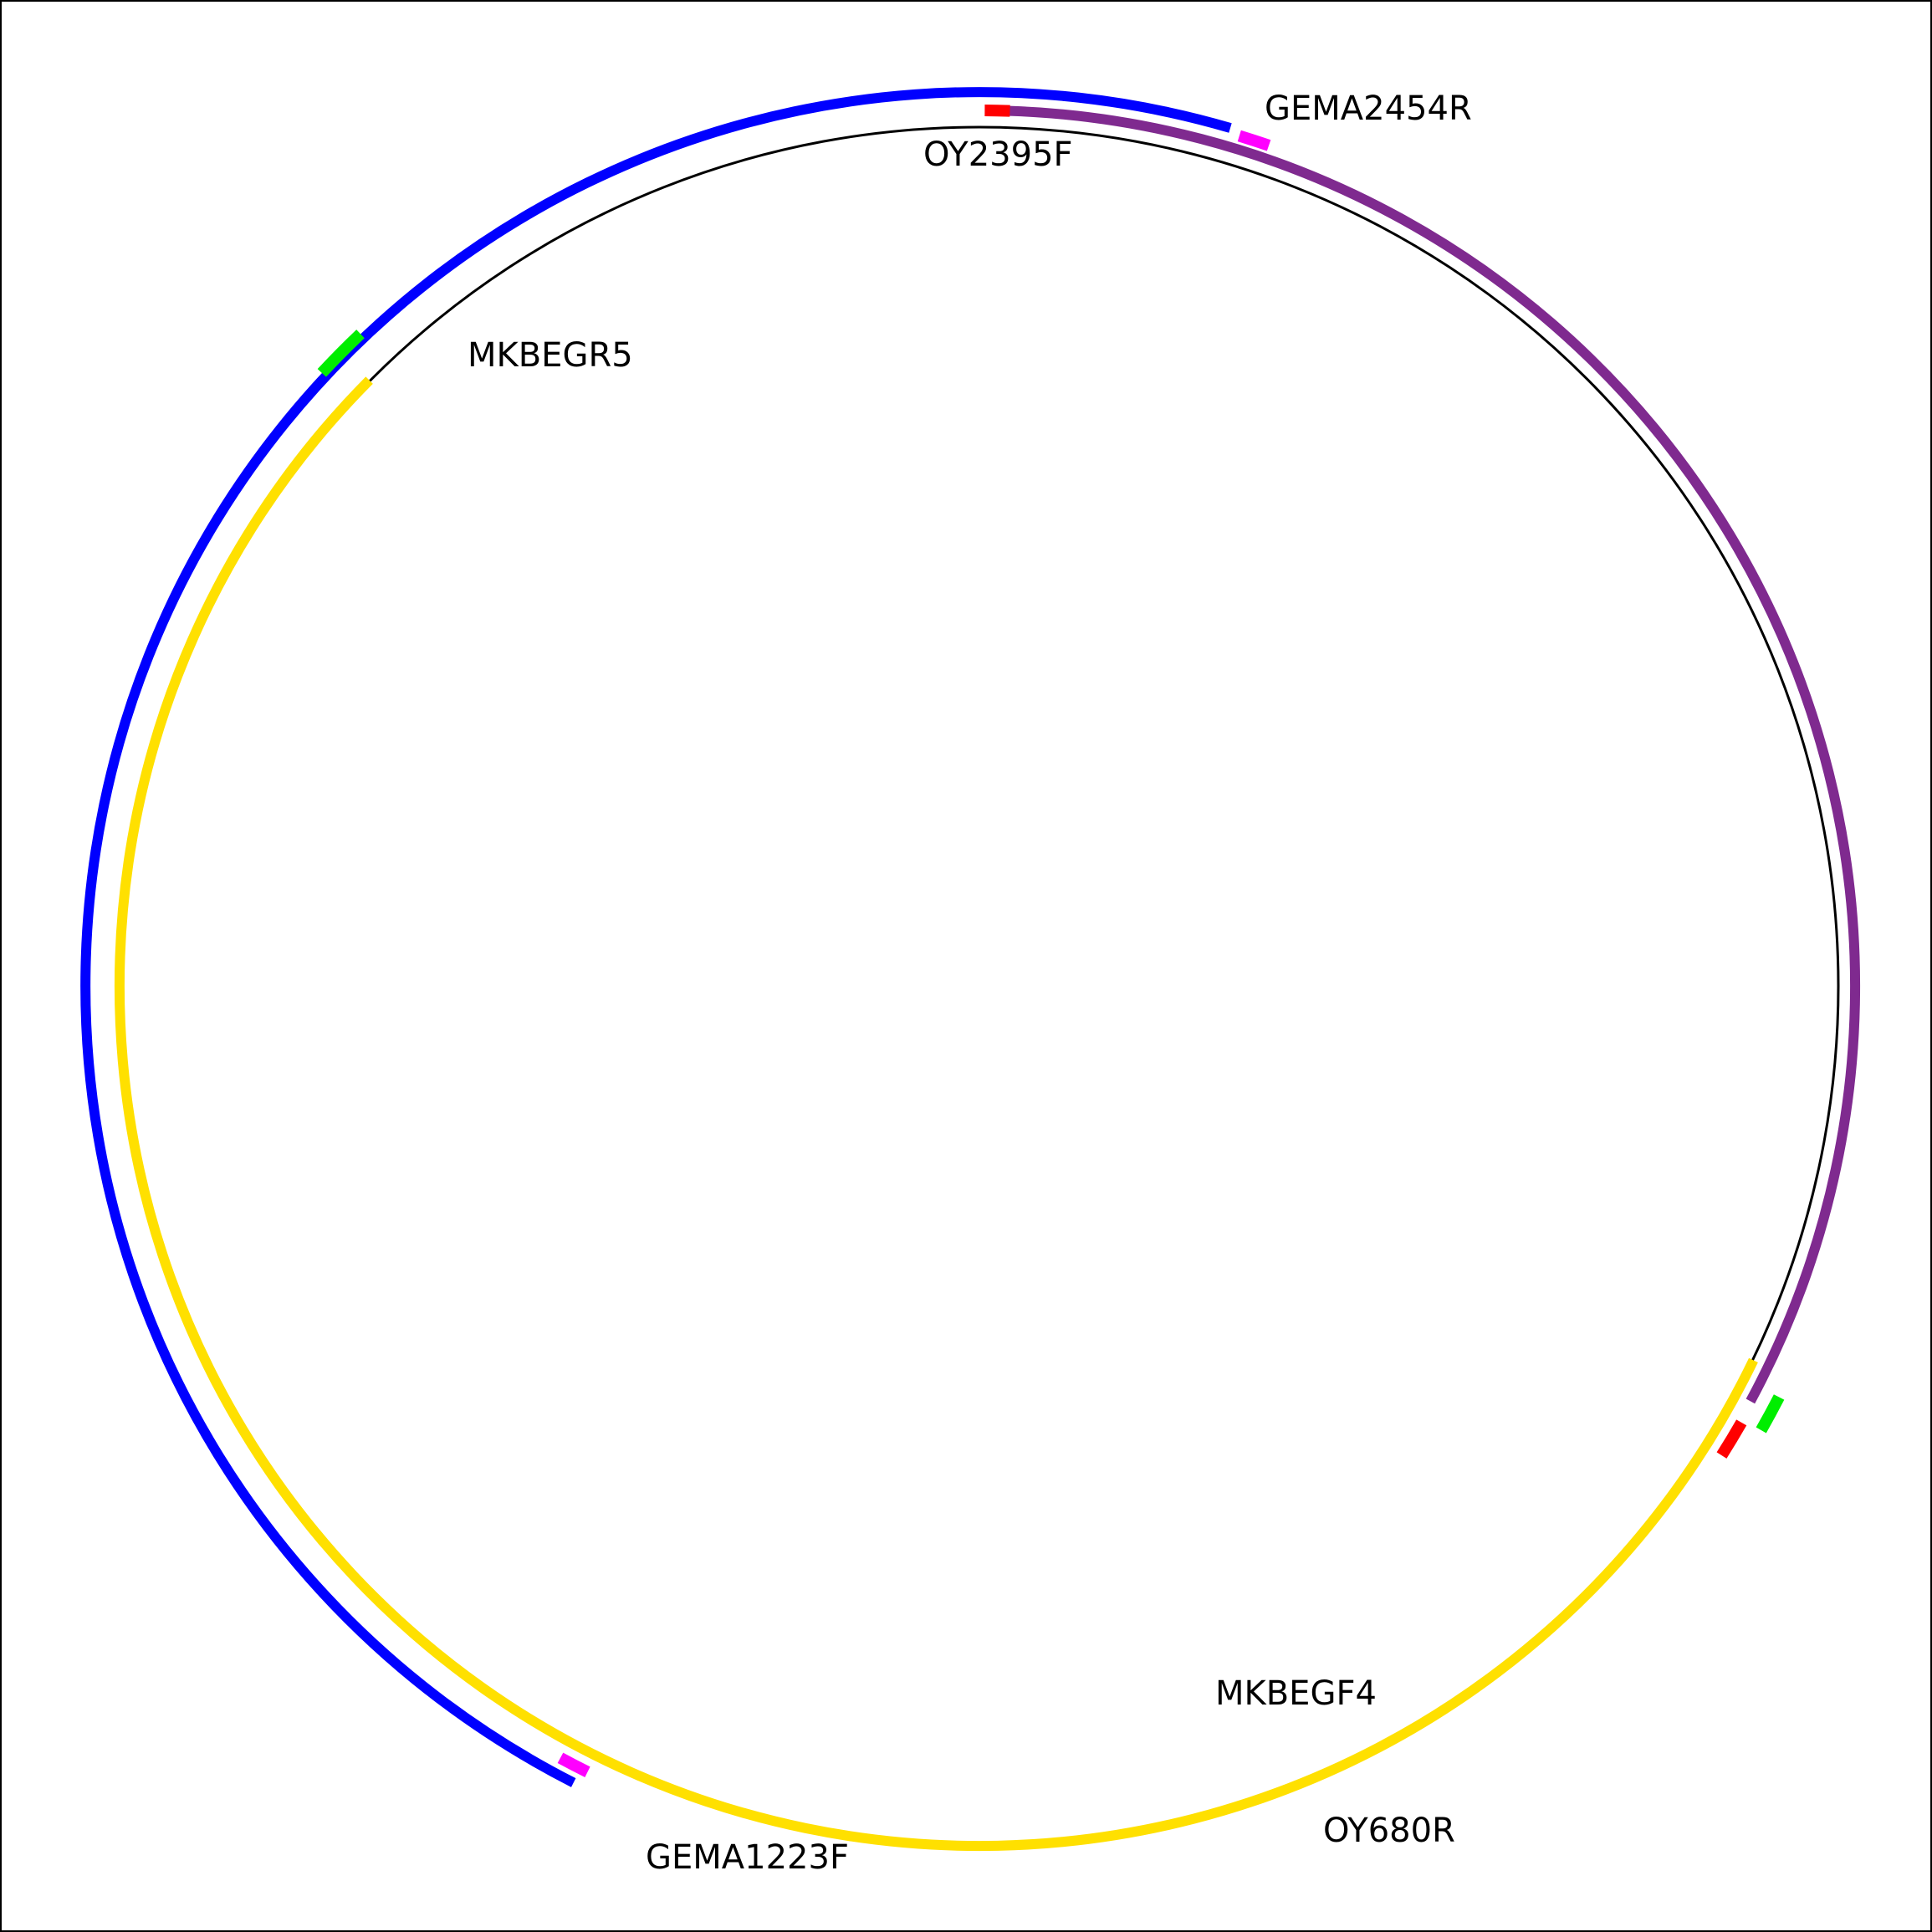 This screenshot has width=1932, height=1932. Describe the element at coordinates (997, 111) in the screenshot. I see `primer-mark-oy2395f` at that location.